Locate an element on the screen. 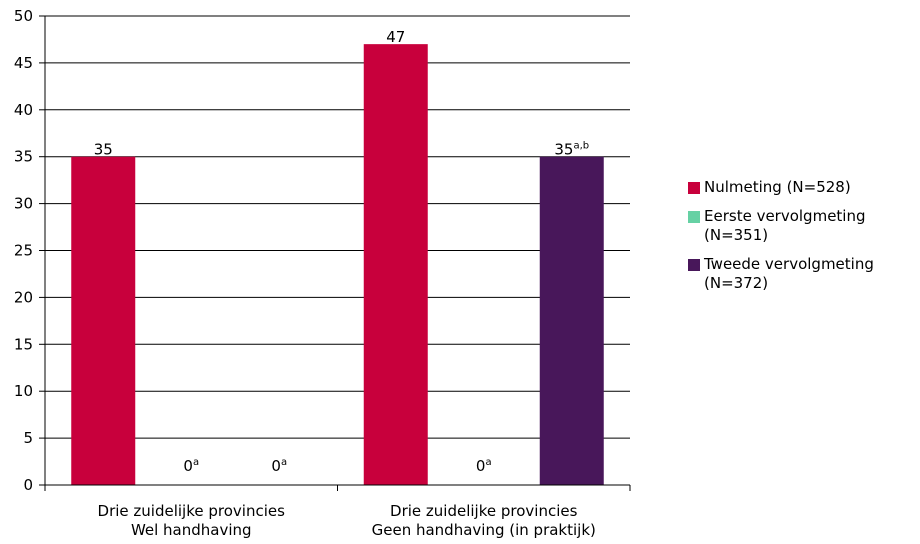 This screenshot has height=544, width=920. y-axis-ticks: 0 5 10 15 20 25 30 35 40 45 50 is located at coordinates (29, 250).